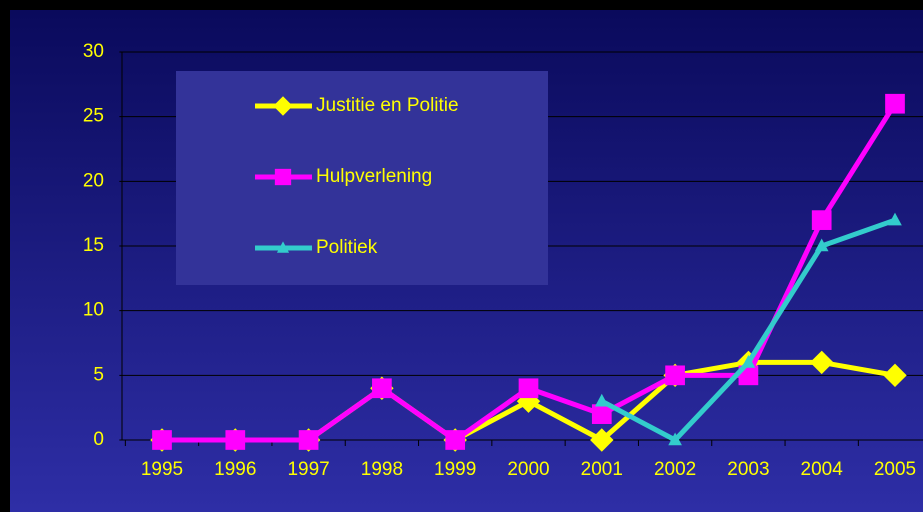 Image resolution: width=923 pixels, height=512 pixels. I want to click on x-tick-label: 1999, so click(455, 469).